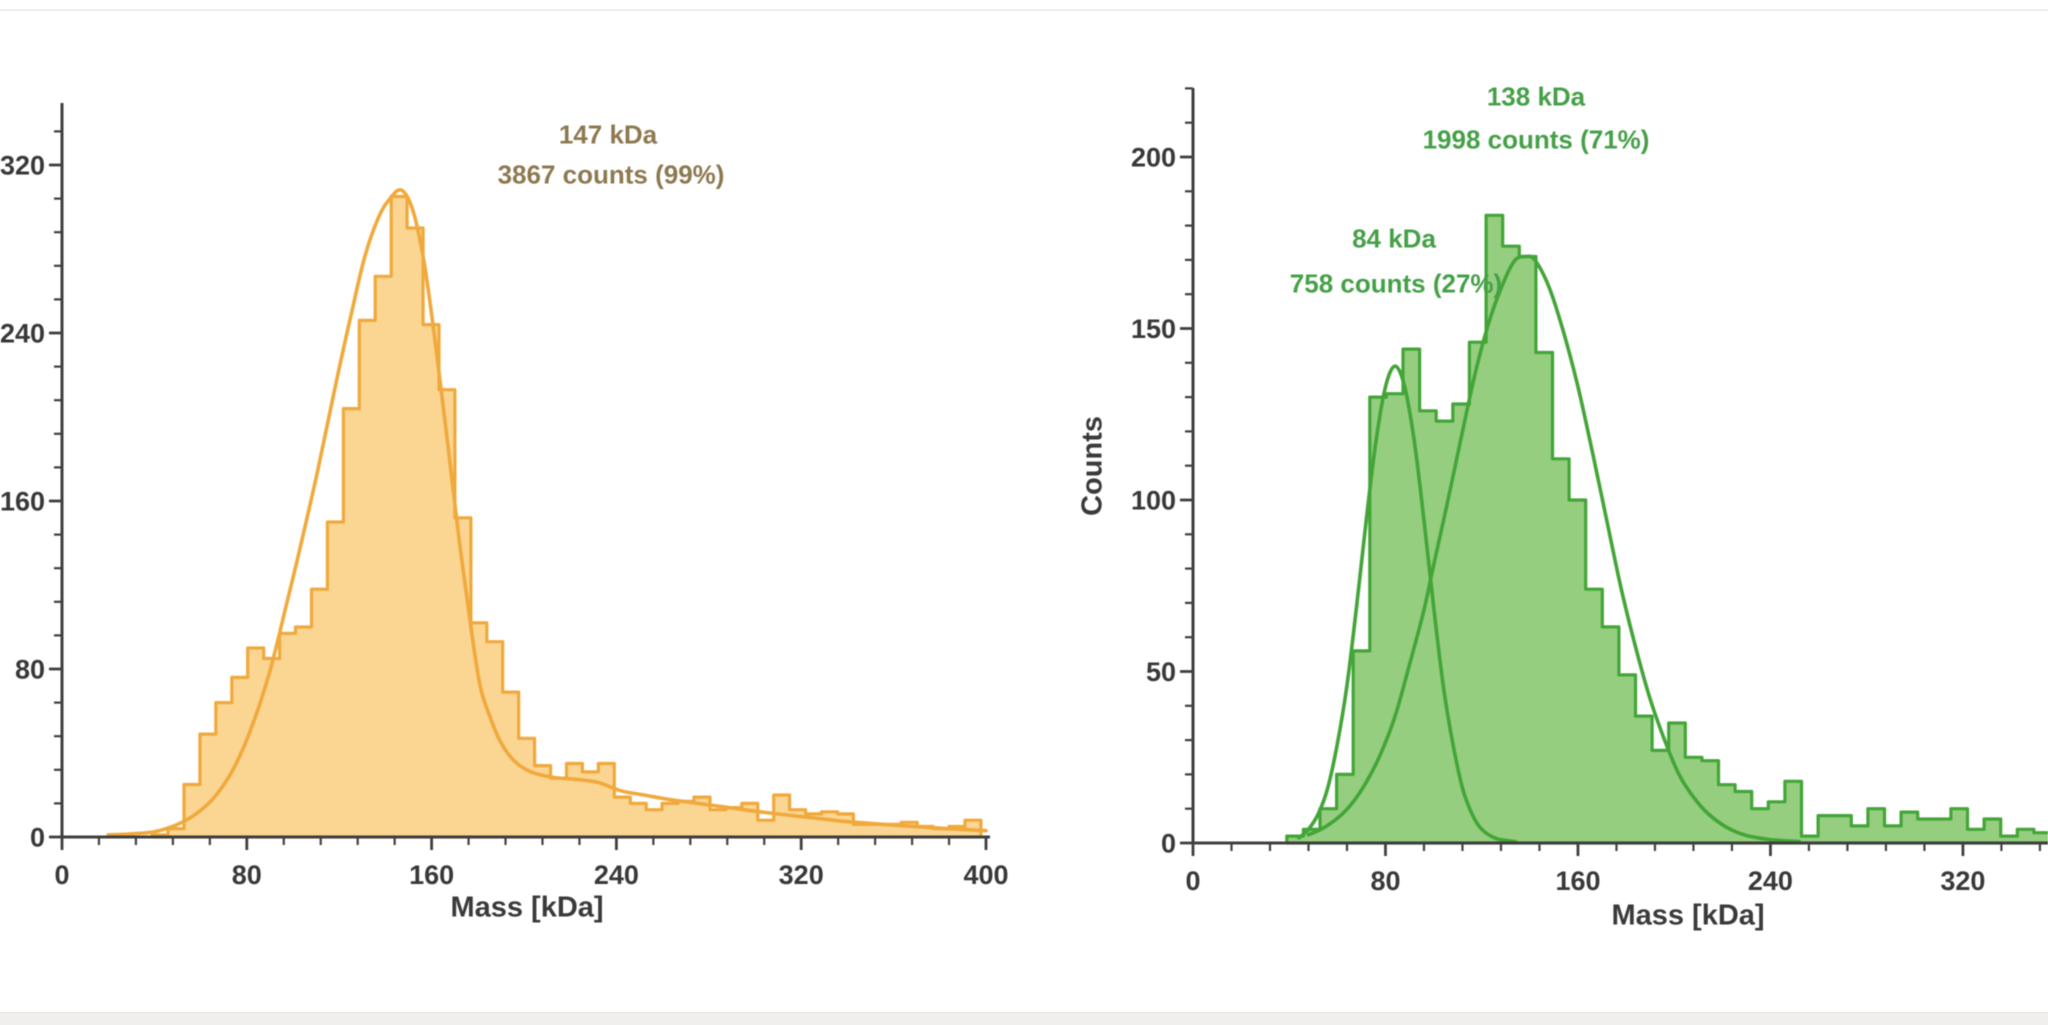  I want to click on x-tick-label-left-160: 160, so click(431, 875).